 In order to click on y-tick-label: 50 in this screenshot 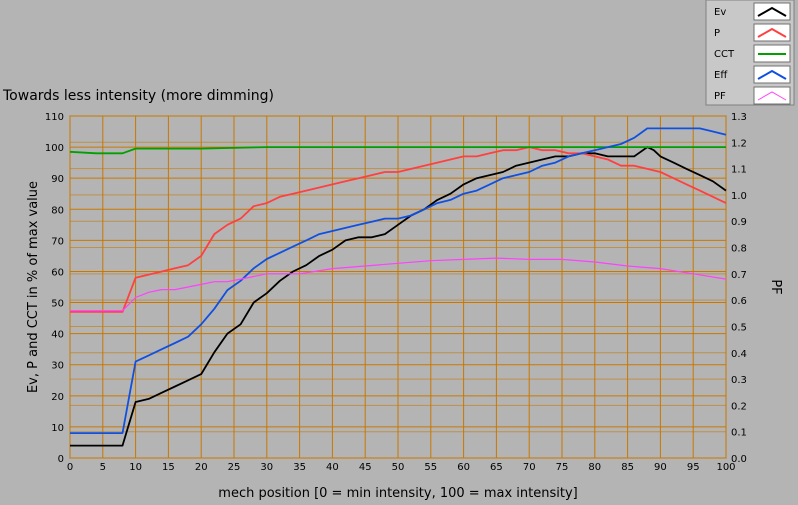, I will do `click(57, 304)`.